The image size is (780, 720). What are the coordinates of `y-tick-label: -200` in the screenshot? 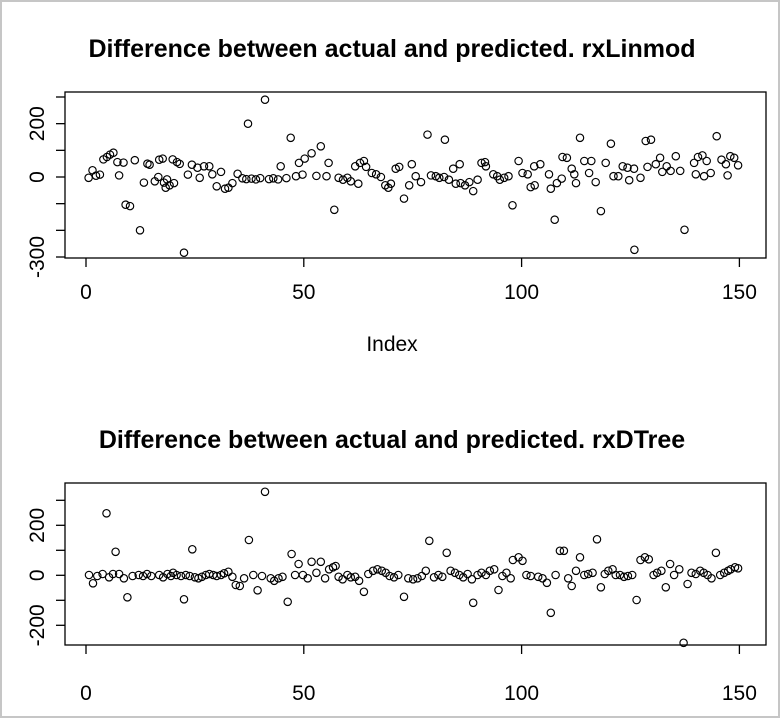 It's located at (37, 625).